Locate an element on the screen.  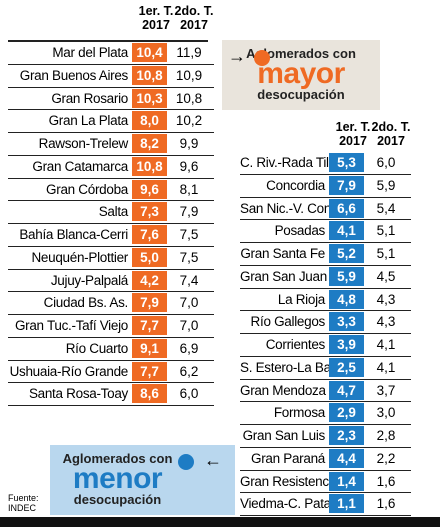
left-top-rule is located at coordinates (108, 41).